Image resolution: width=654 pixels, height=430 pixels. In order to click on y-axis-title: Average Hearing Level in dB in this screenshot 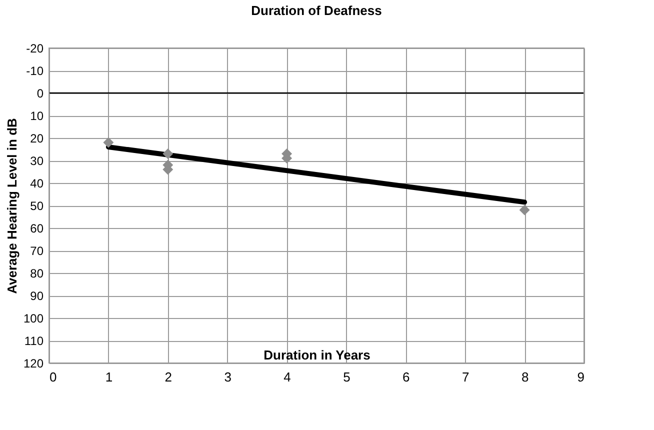, I will do `click(12, 206)`.